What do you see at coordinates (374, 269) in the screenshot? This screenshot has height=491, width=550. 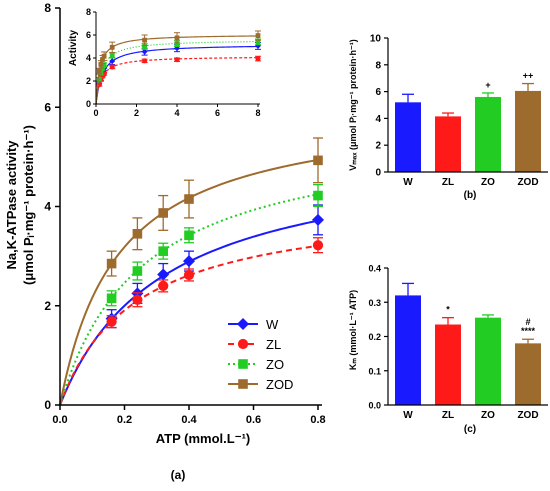 I see `km-y-tick-label: 0.4` at bounding box center [374, 269].